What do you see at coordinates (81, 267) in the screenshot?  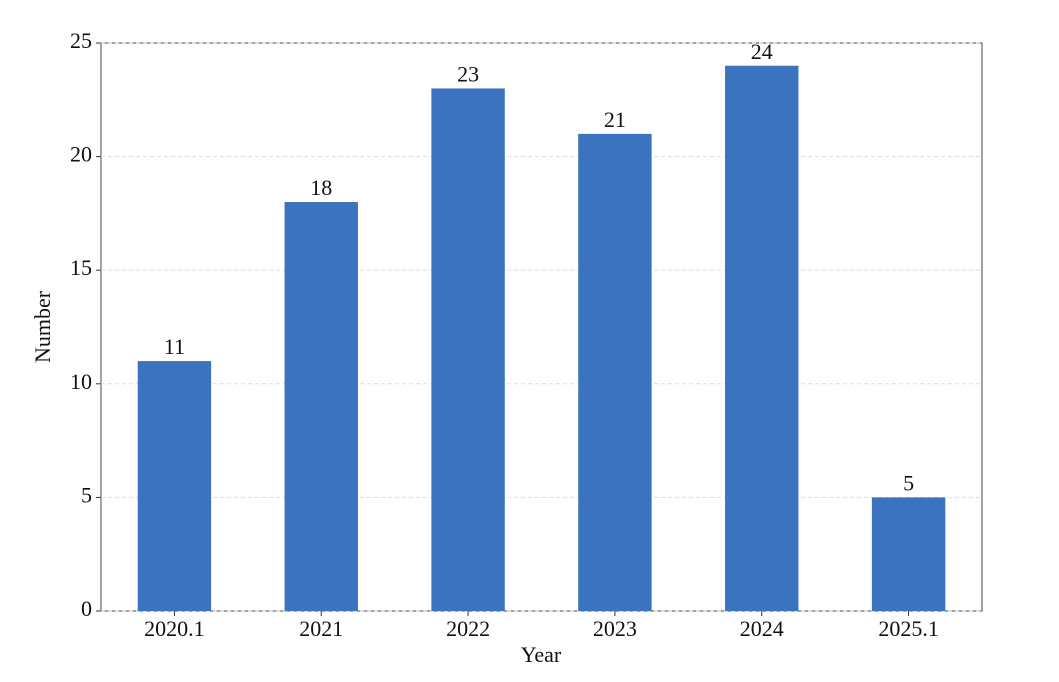 I see `y-tick-label: 15` at bounding box center [81, 267].